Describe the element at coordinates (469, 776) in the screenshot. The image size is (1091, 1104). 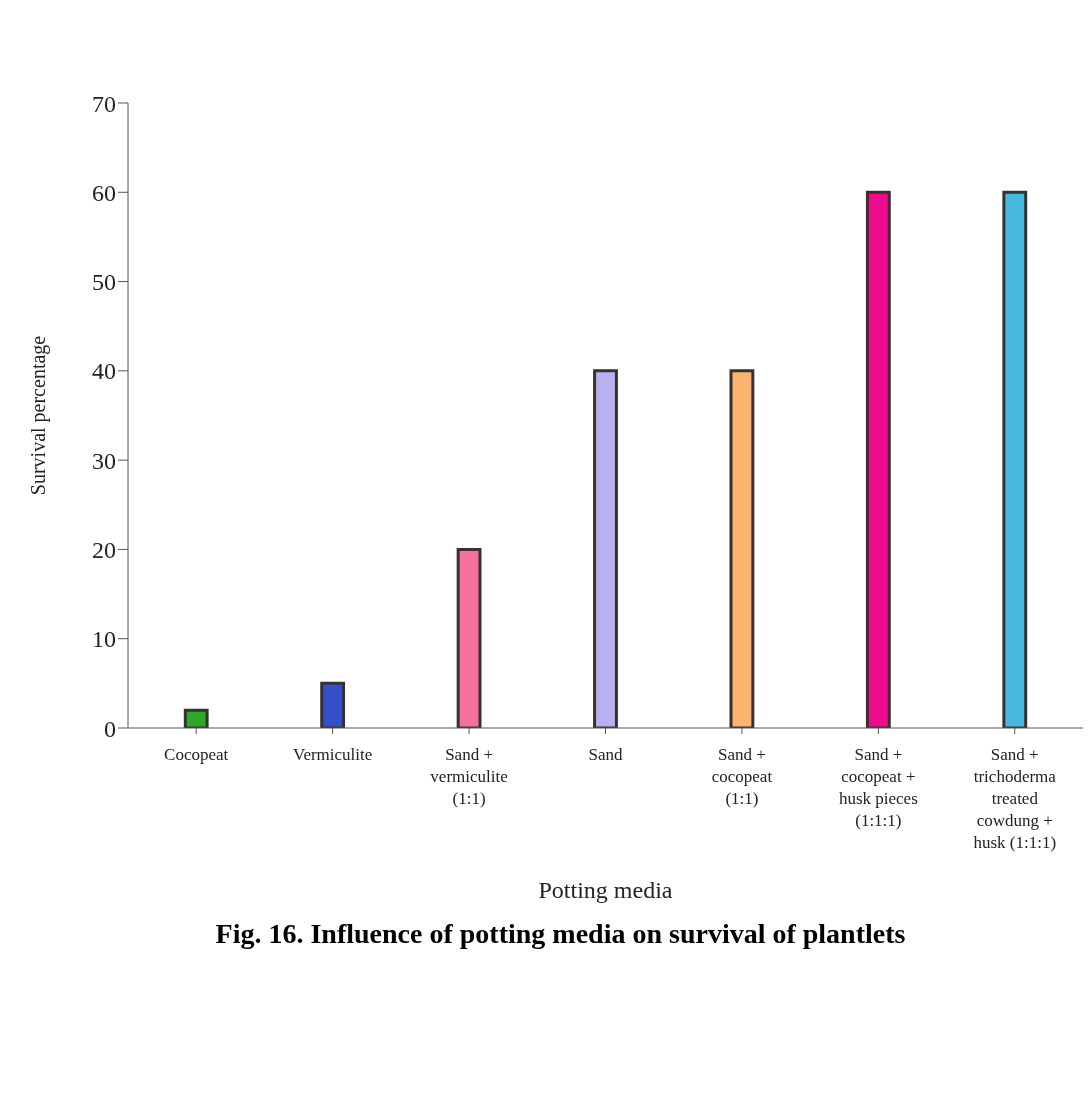
I see `x-tick-label: Sand + vermiculite (1:1)` at that location.